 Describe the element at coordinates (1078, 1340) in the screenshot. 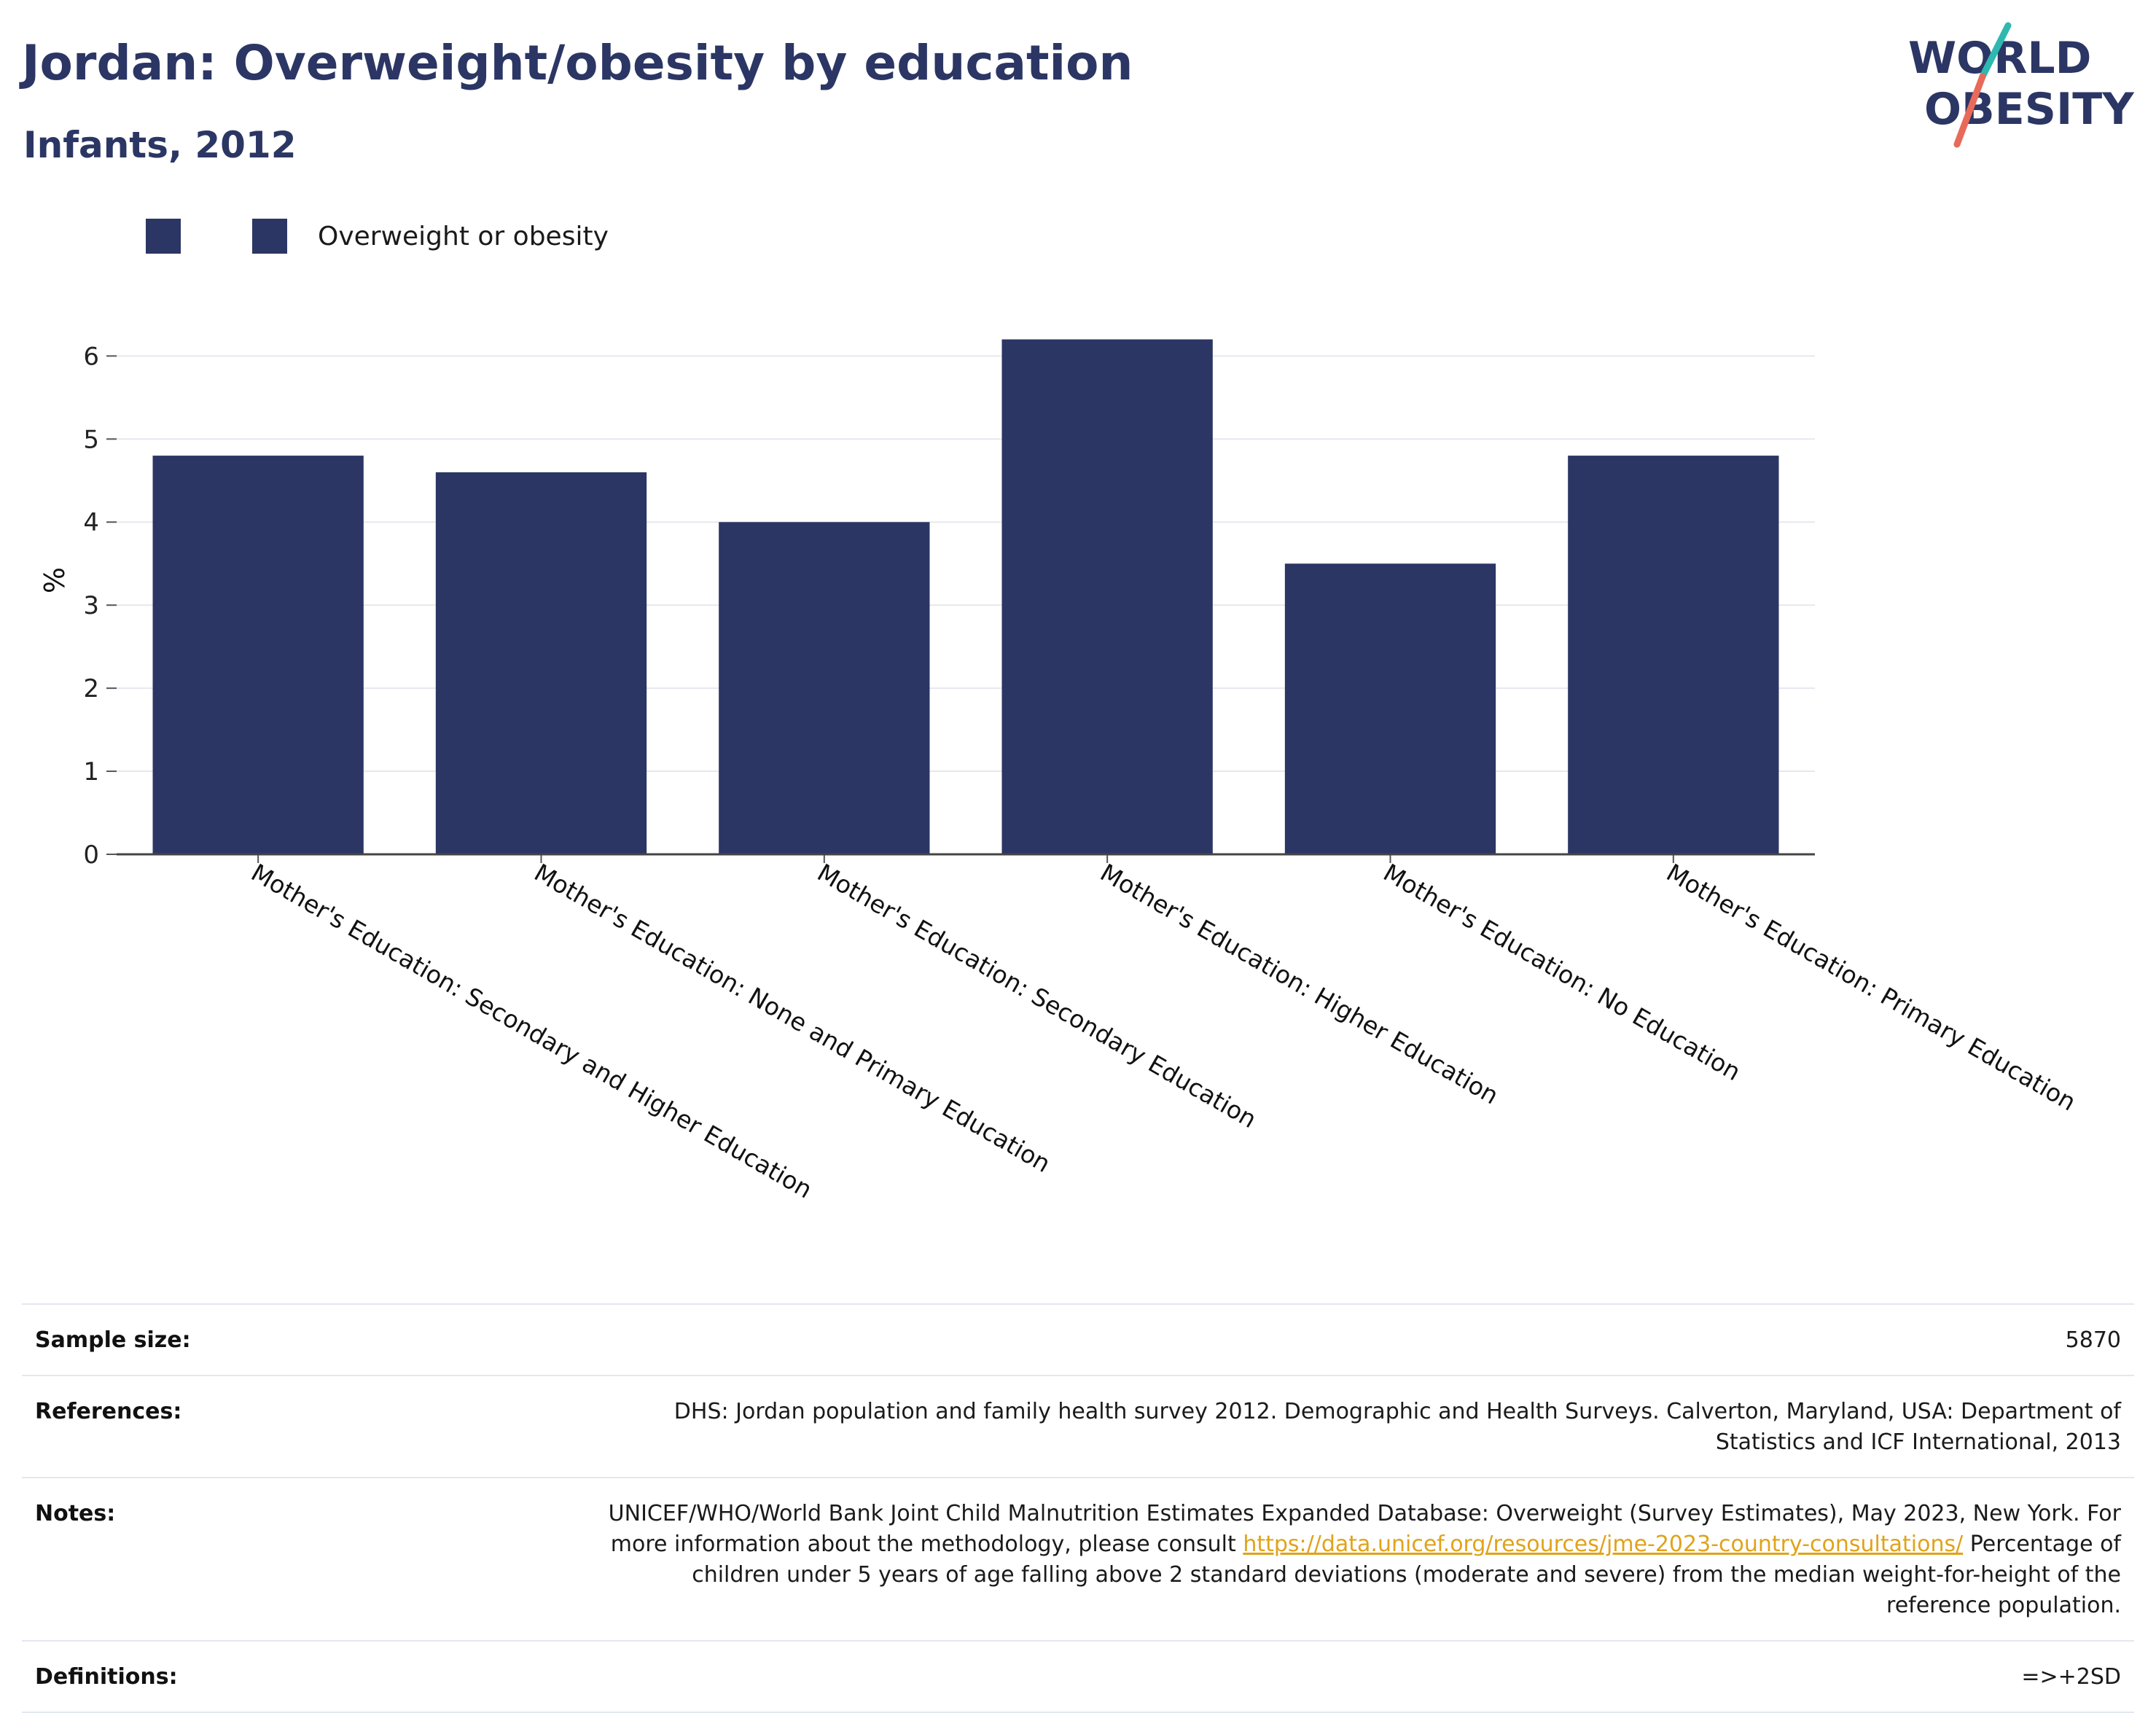

I see `sample-size-row: Sample size: 5870` at that location.